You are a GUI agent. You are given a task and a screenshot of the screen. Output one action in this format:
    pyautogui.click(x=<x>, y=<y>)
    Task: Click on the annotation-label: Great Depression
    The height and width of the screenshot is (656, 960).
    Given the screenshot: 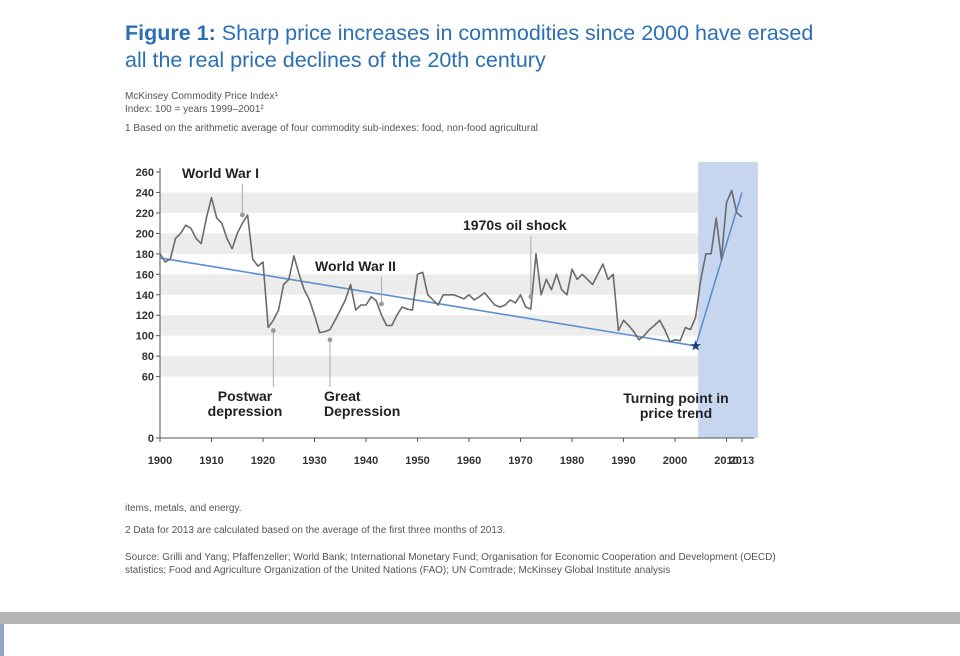 What is the action you would take?
    pyautogui.click(x=362, y=403)
    